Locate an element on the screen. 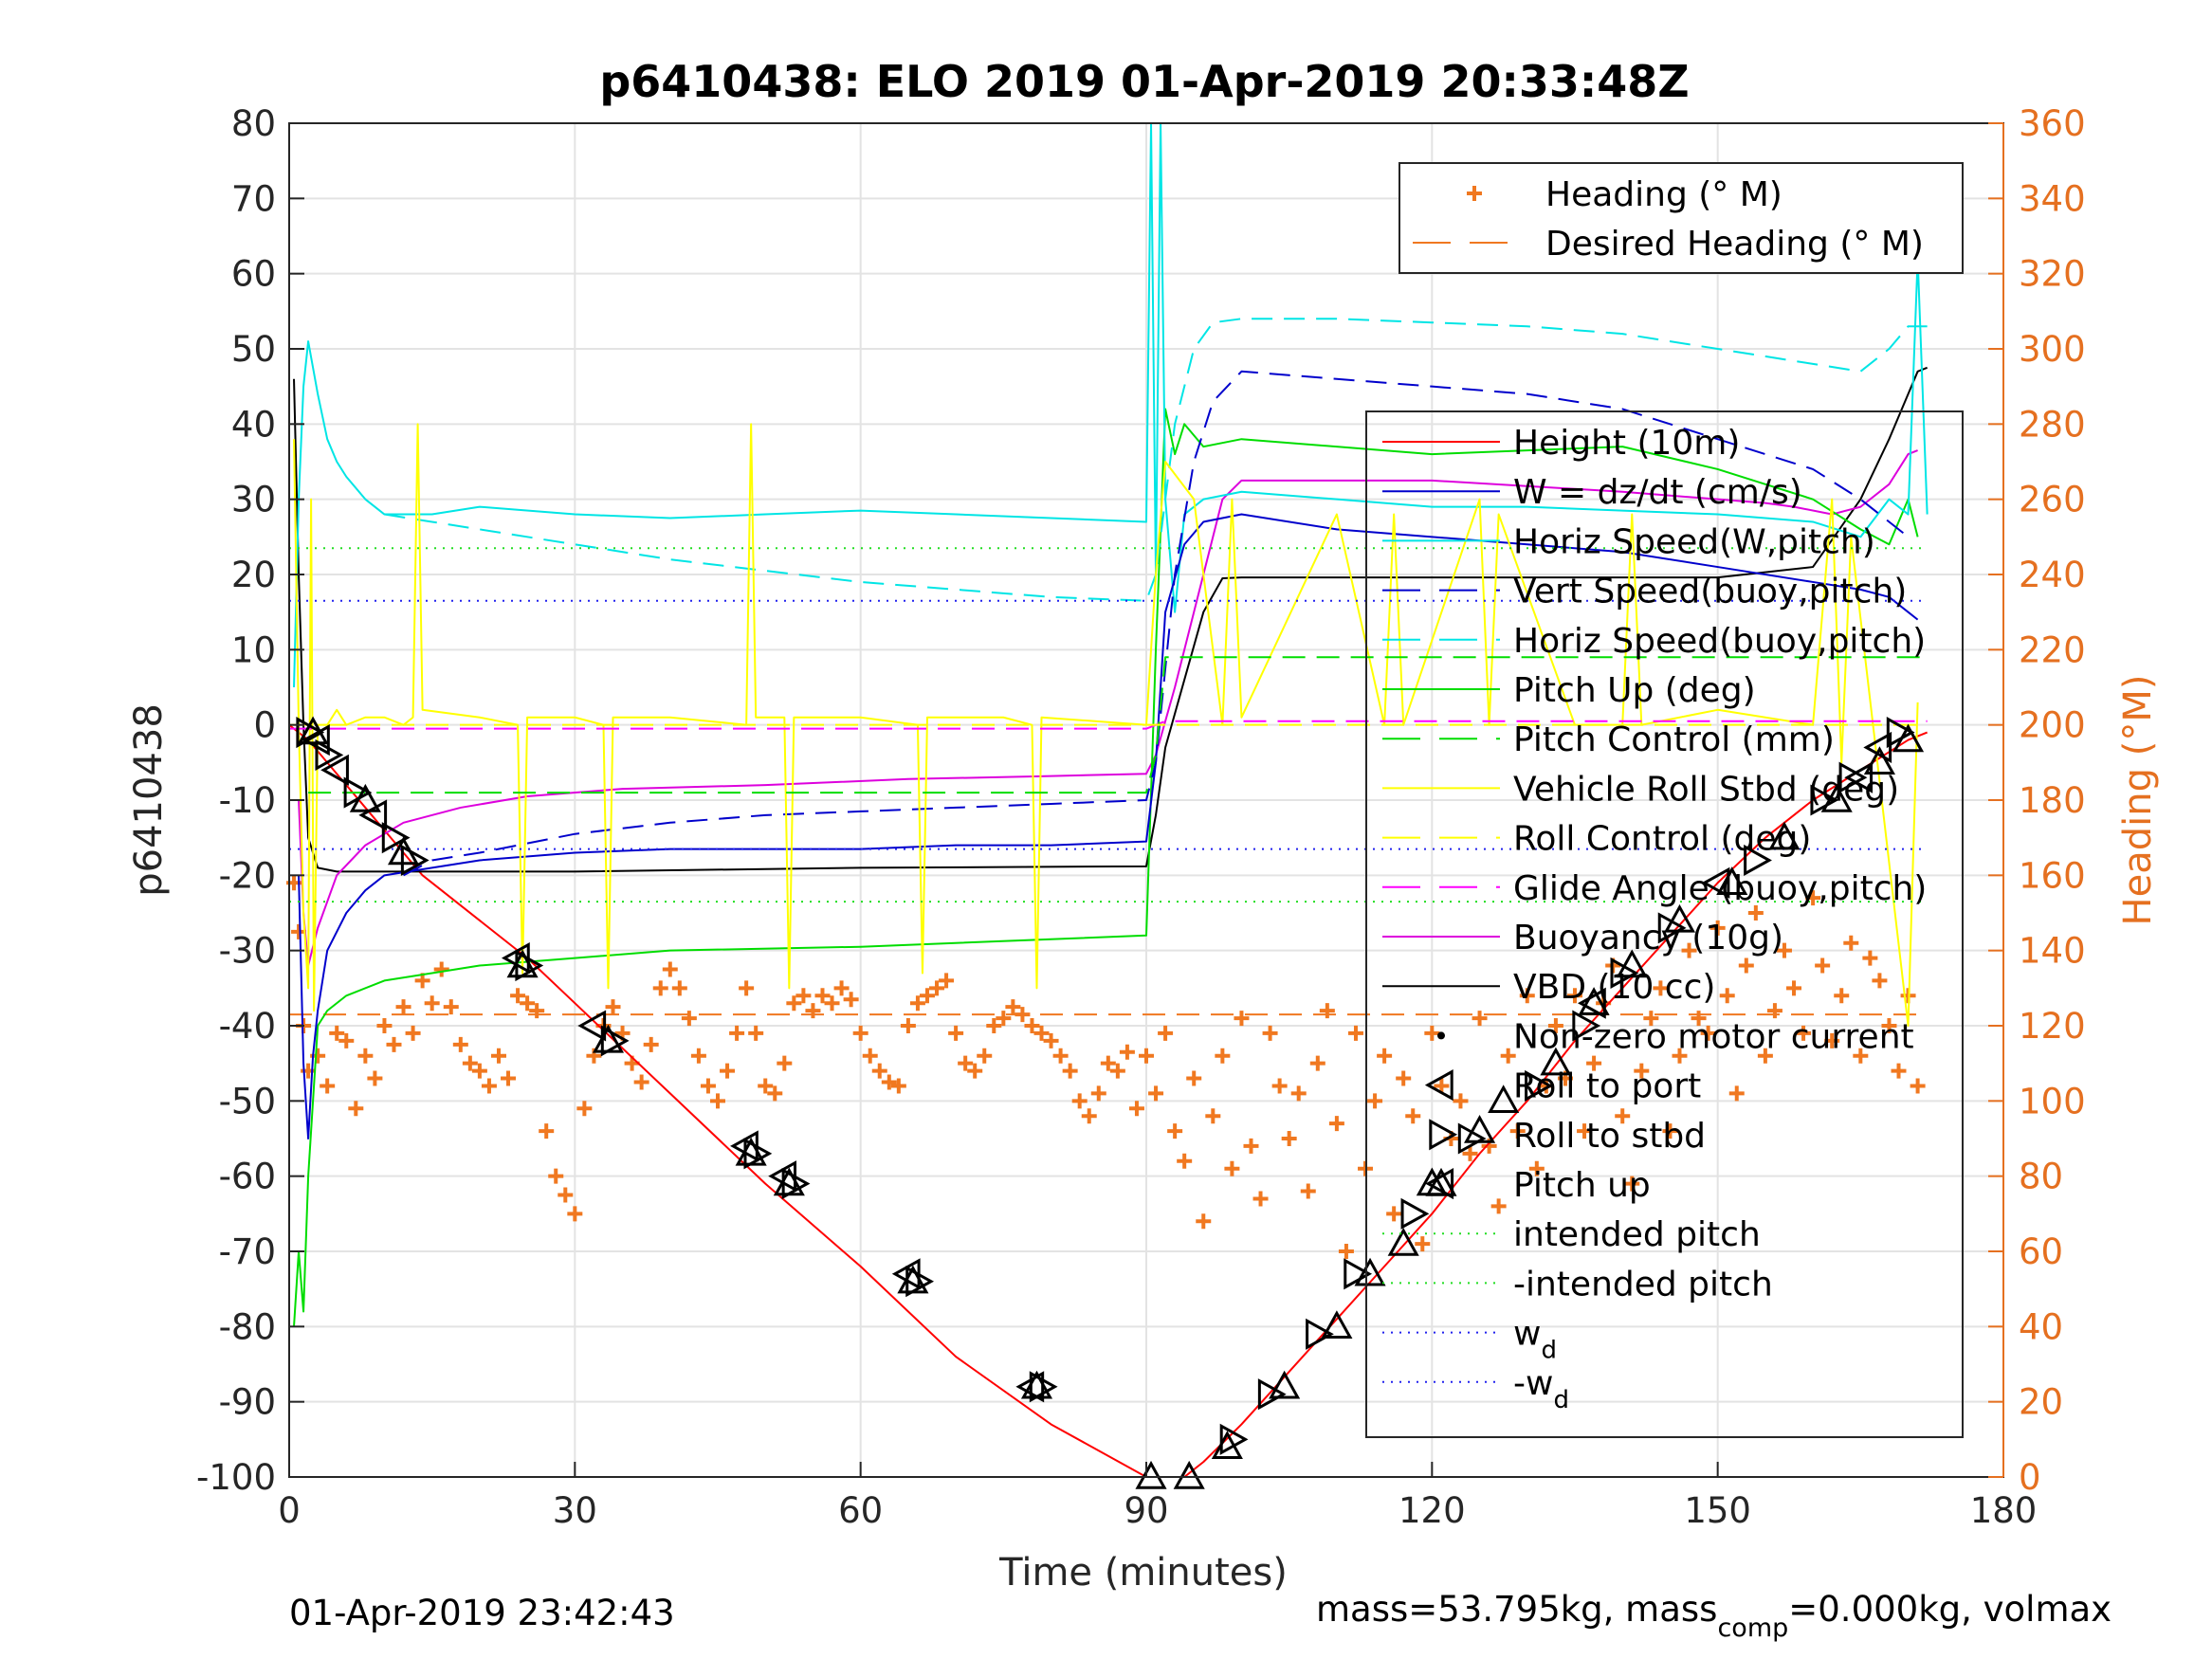 The width and height of the screenshot is (2212, 1659). main-legend-label-text: VBD (10 cc) is located at coordinates (1614, 987).